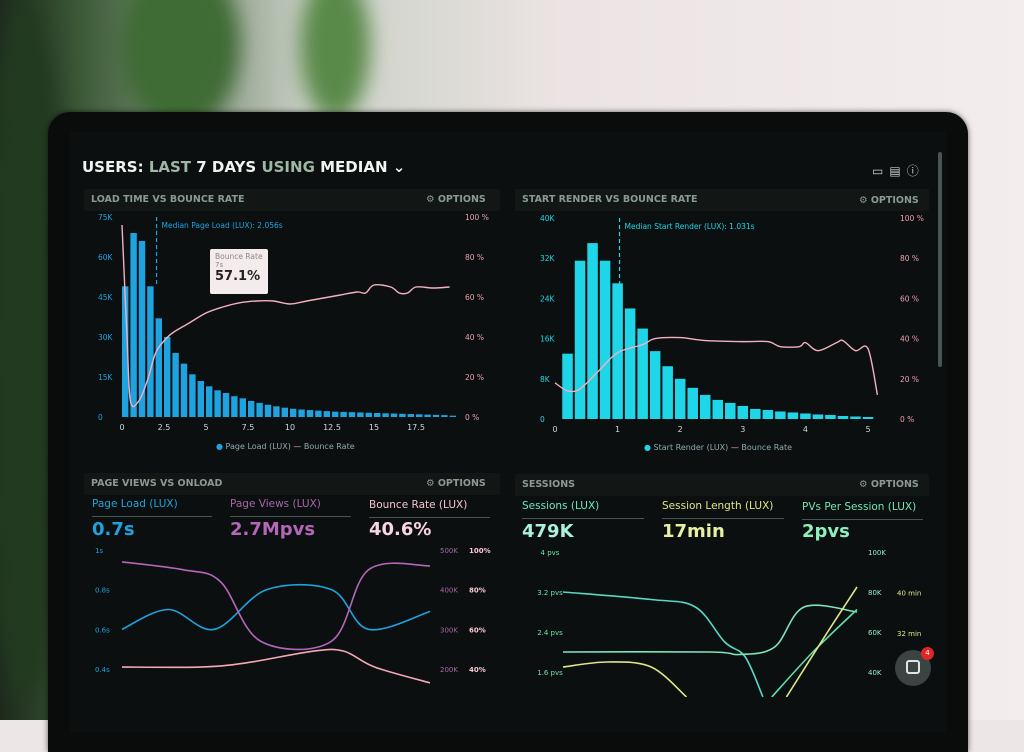  What do you see at coordinates (550, 553) in the screenshot?
I see `y-tick-label: 4 pvs` at bounding box center [550, 553].